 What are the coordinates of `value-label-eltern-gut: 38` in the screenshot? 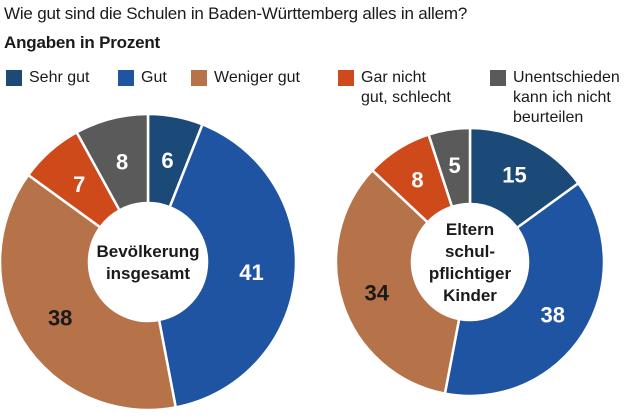 It's located at (553, 315).